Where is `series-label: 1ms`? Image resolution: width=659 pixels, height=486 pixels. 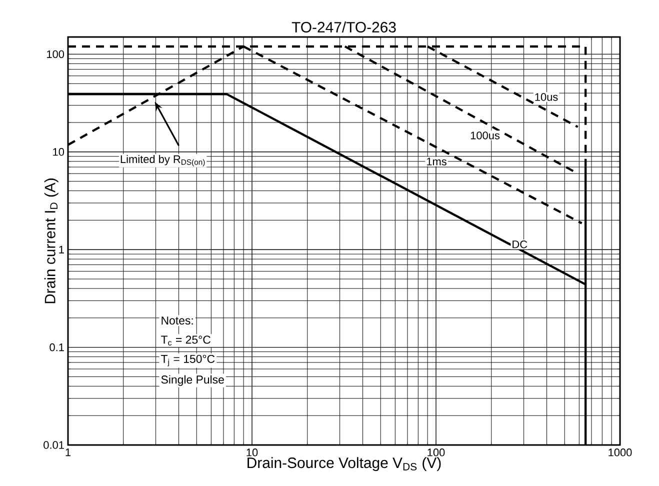
series-label: 1ms is located at coordinates (436, 162).